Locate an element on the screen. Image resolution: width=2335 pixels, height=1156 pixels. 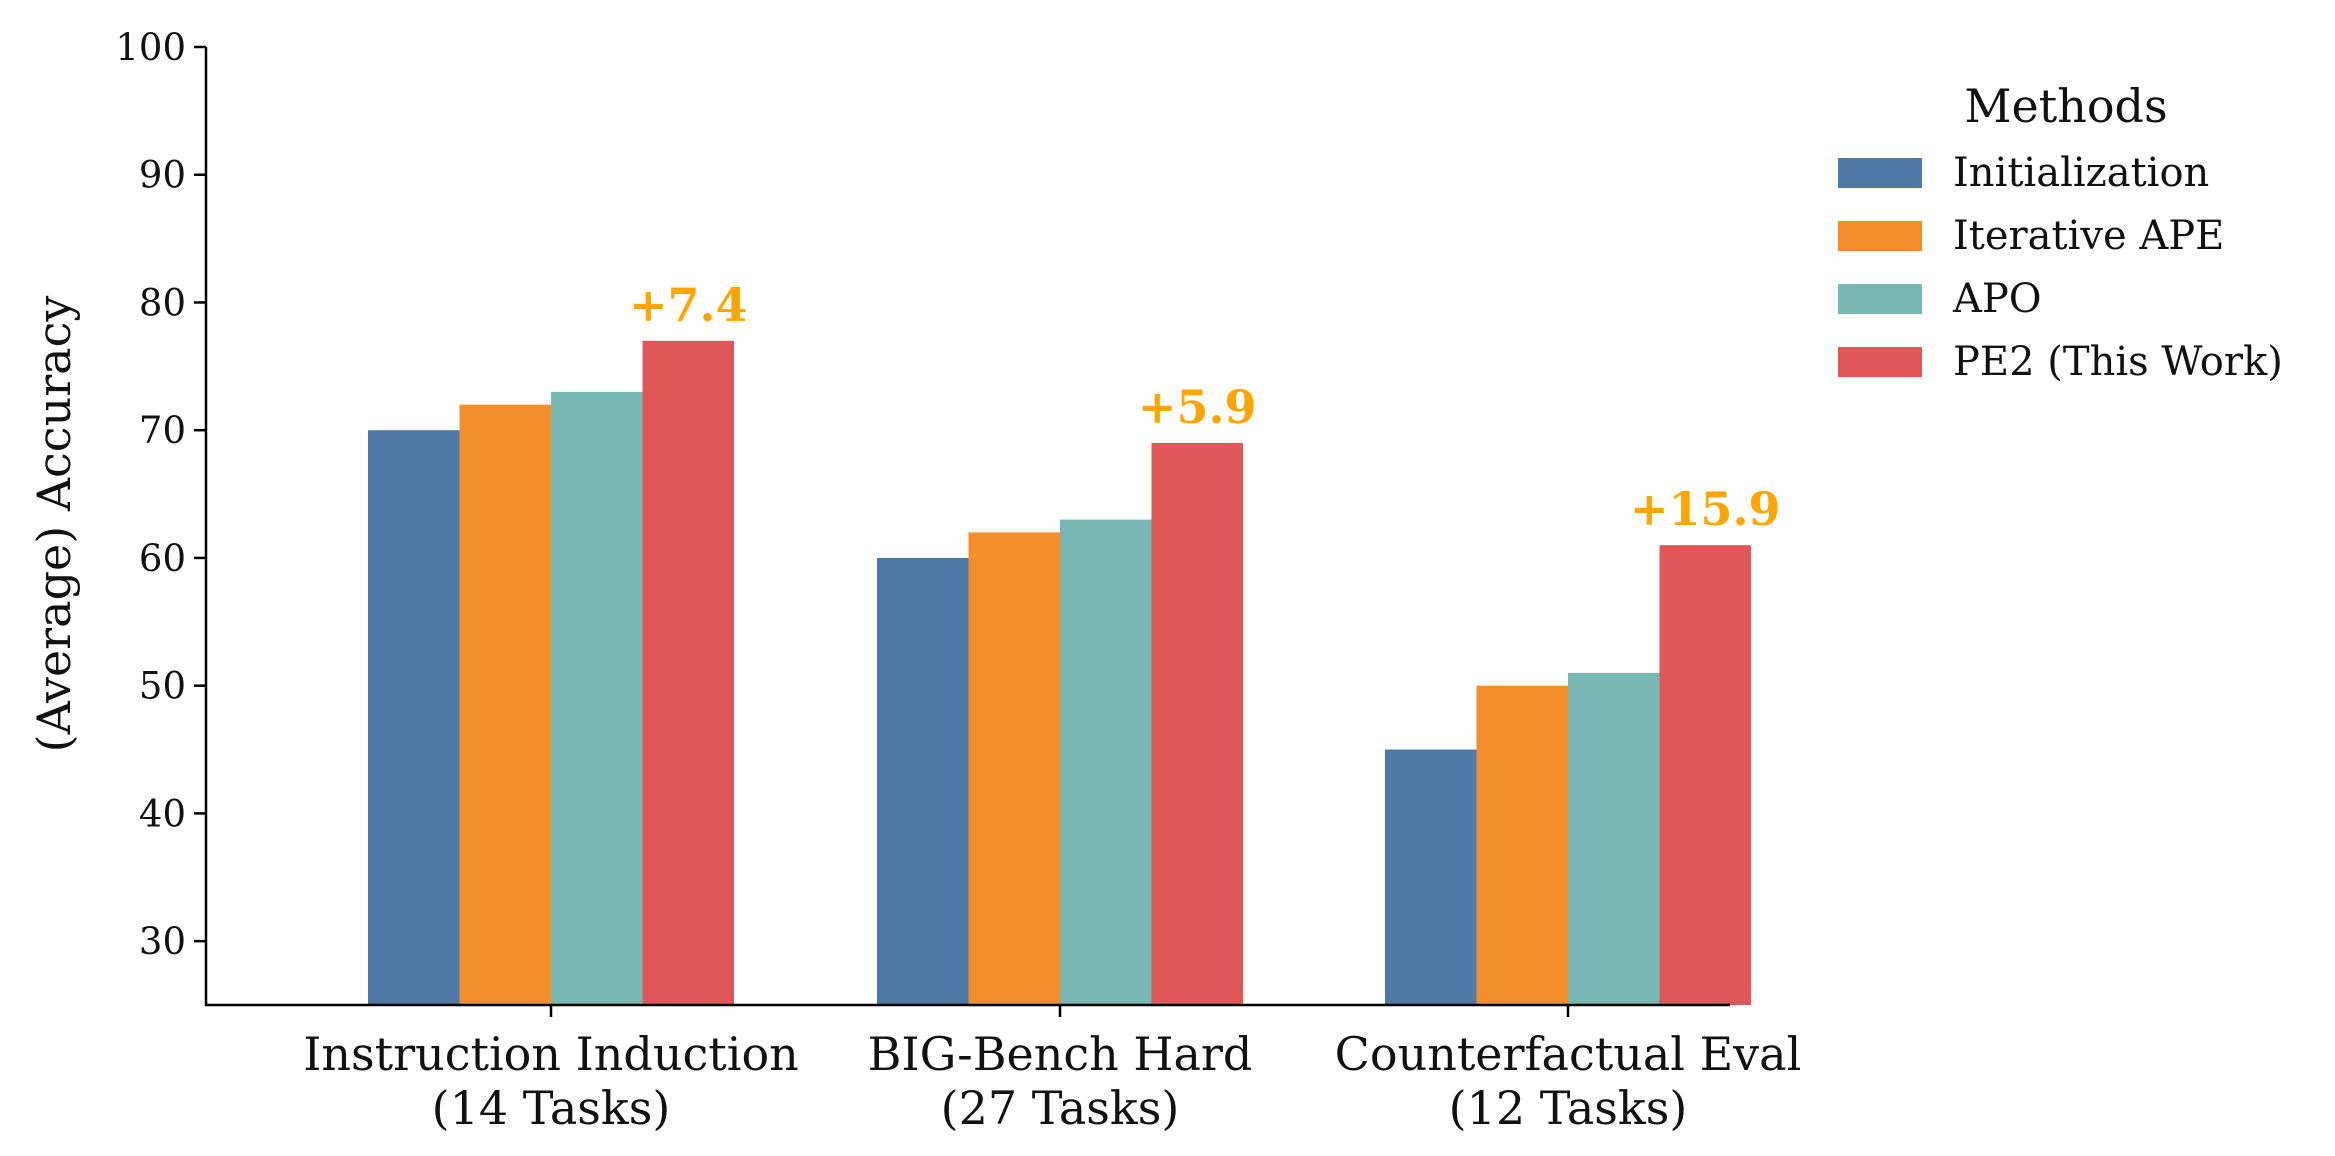
legend-label-iterative-ape: Iterative APE is located at coordinates (2088, 236).